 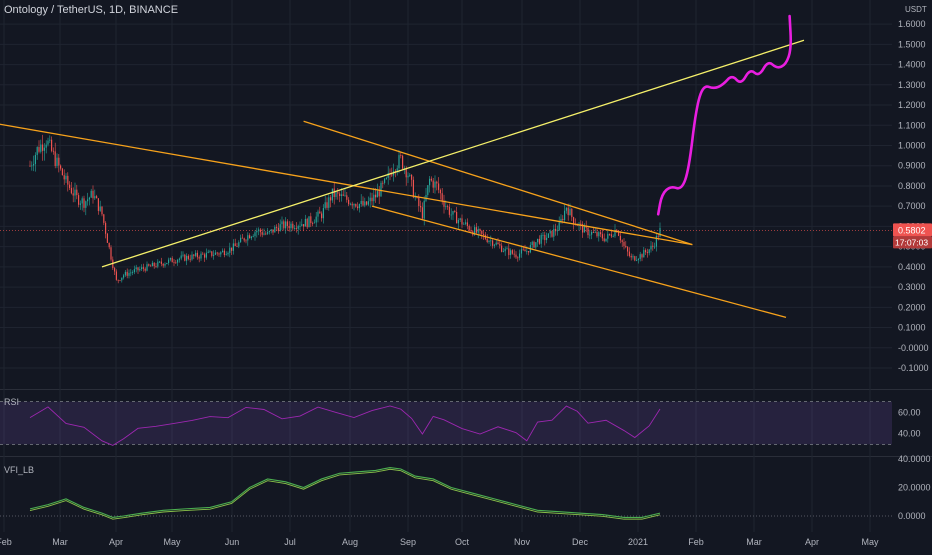 I want to click on price-badge-value: 0.5802, so click(x=912, y=230).